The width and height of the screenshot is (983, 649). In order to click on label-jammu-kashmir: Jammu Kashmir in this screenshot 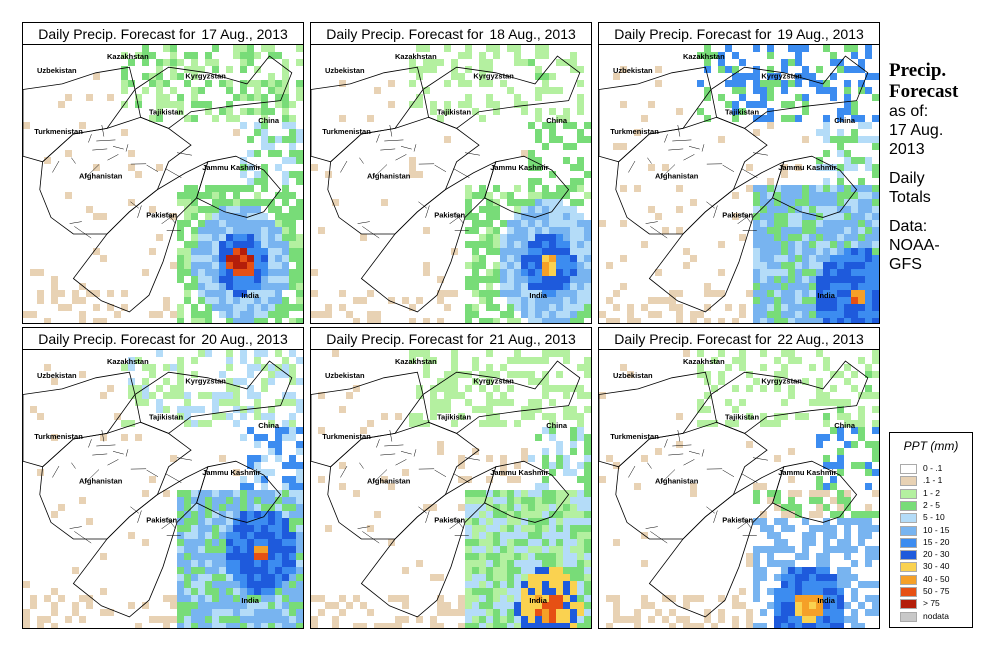, I will do `click(519, 167)`.